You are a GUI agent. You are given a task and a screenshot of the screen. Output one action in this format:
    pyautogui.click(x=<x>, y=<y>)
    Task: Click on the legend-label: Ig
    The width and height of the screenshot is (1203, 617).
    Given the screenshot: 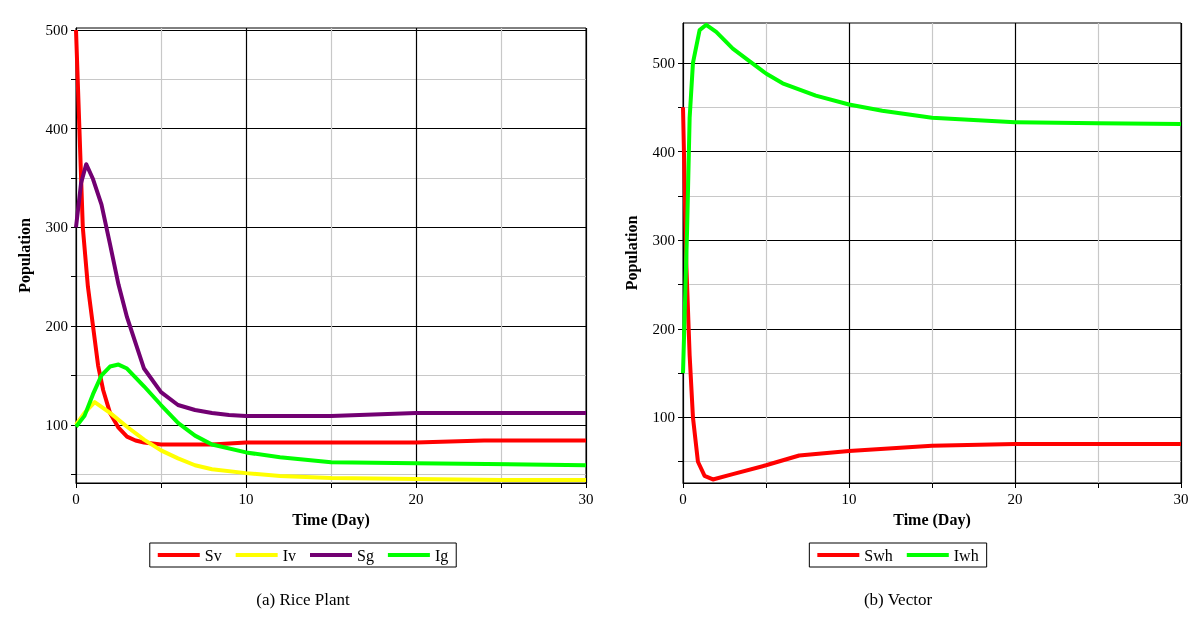 What is the action you would take?
    pyautogui.click(x=441, y=555)
    